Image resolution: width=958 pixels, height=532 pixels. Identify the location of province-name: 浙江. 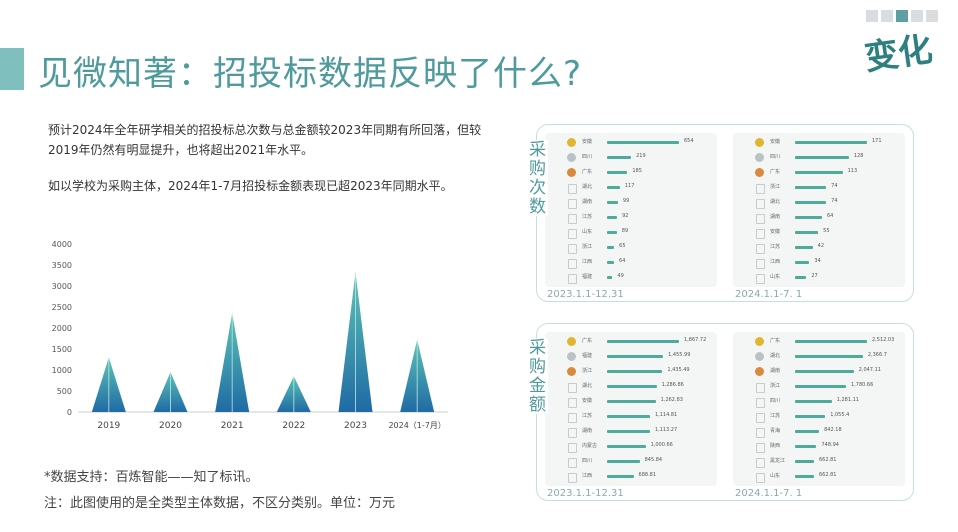
(587, 247).